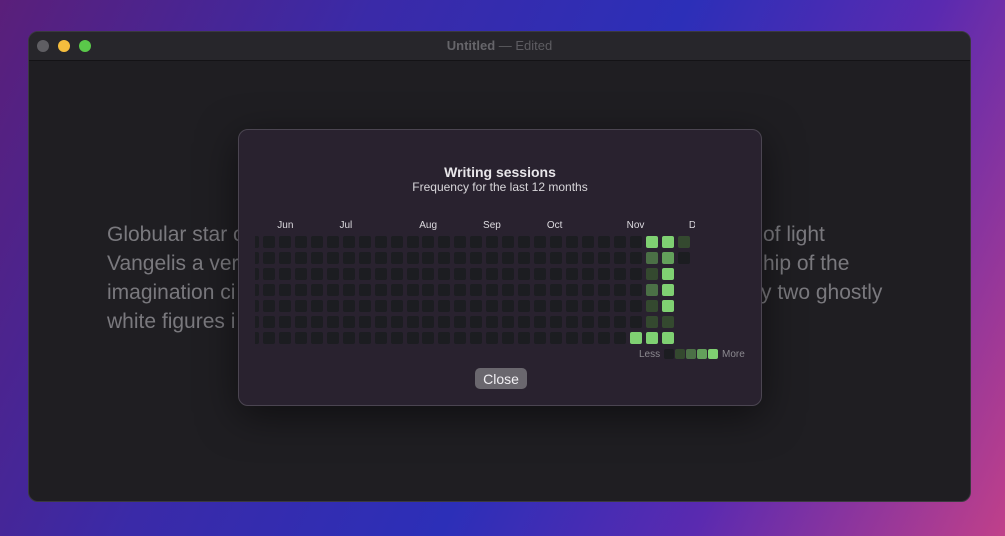 This screenshot has width=1005, height=536. What do you see at coordinates (500, 172) in the screenshot?
I see `dialog-title: Writing sessions` at bounding box center [500, 172].